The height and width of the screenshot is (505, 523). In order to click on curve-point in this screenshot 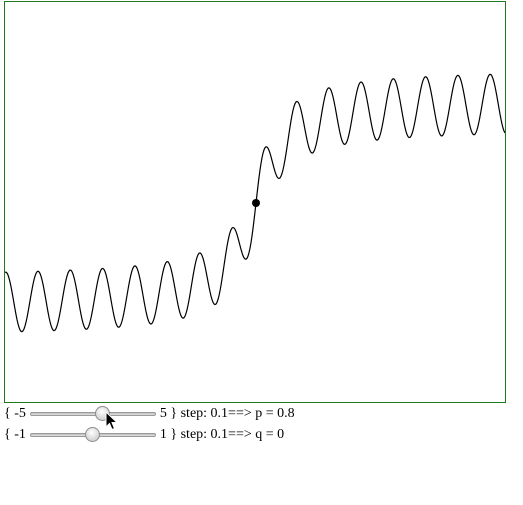, I will do `click(256, 203)`.